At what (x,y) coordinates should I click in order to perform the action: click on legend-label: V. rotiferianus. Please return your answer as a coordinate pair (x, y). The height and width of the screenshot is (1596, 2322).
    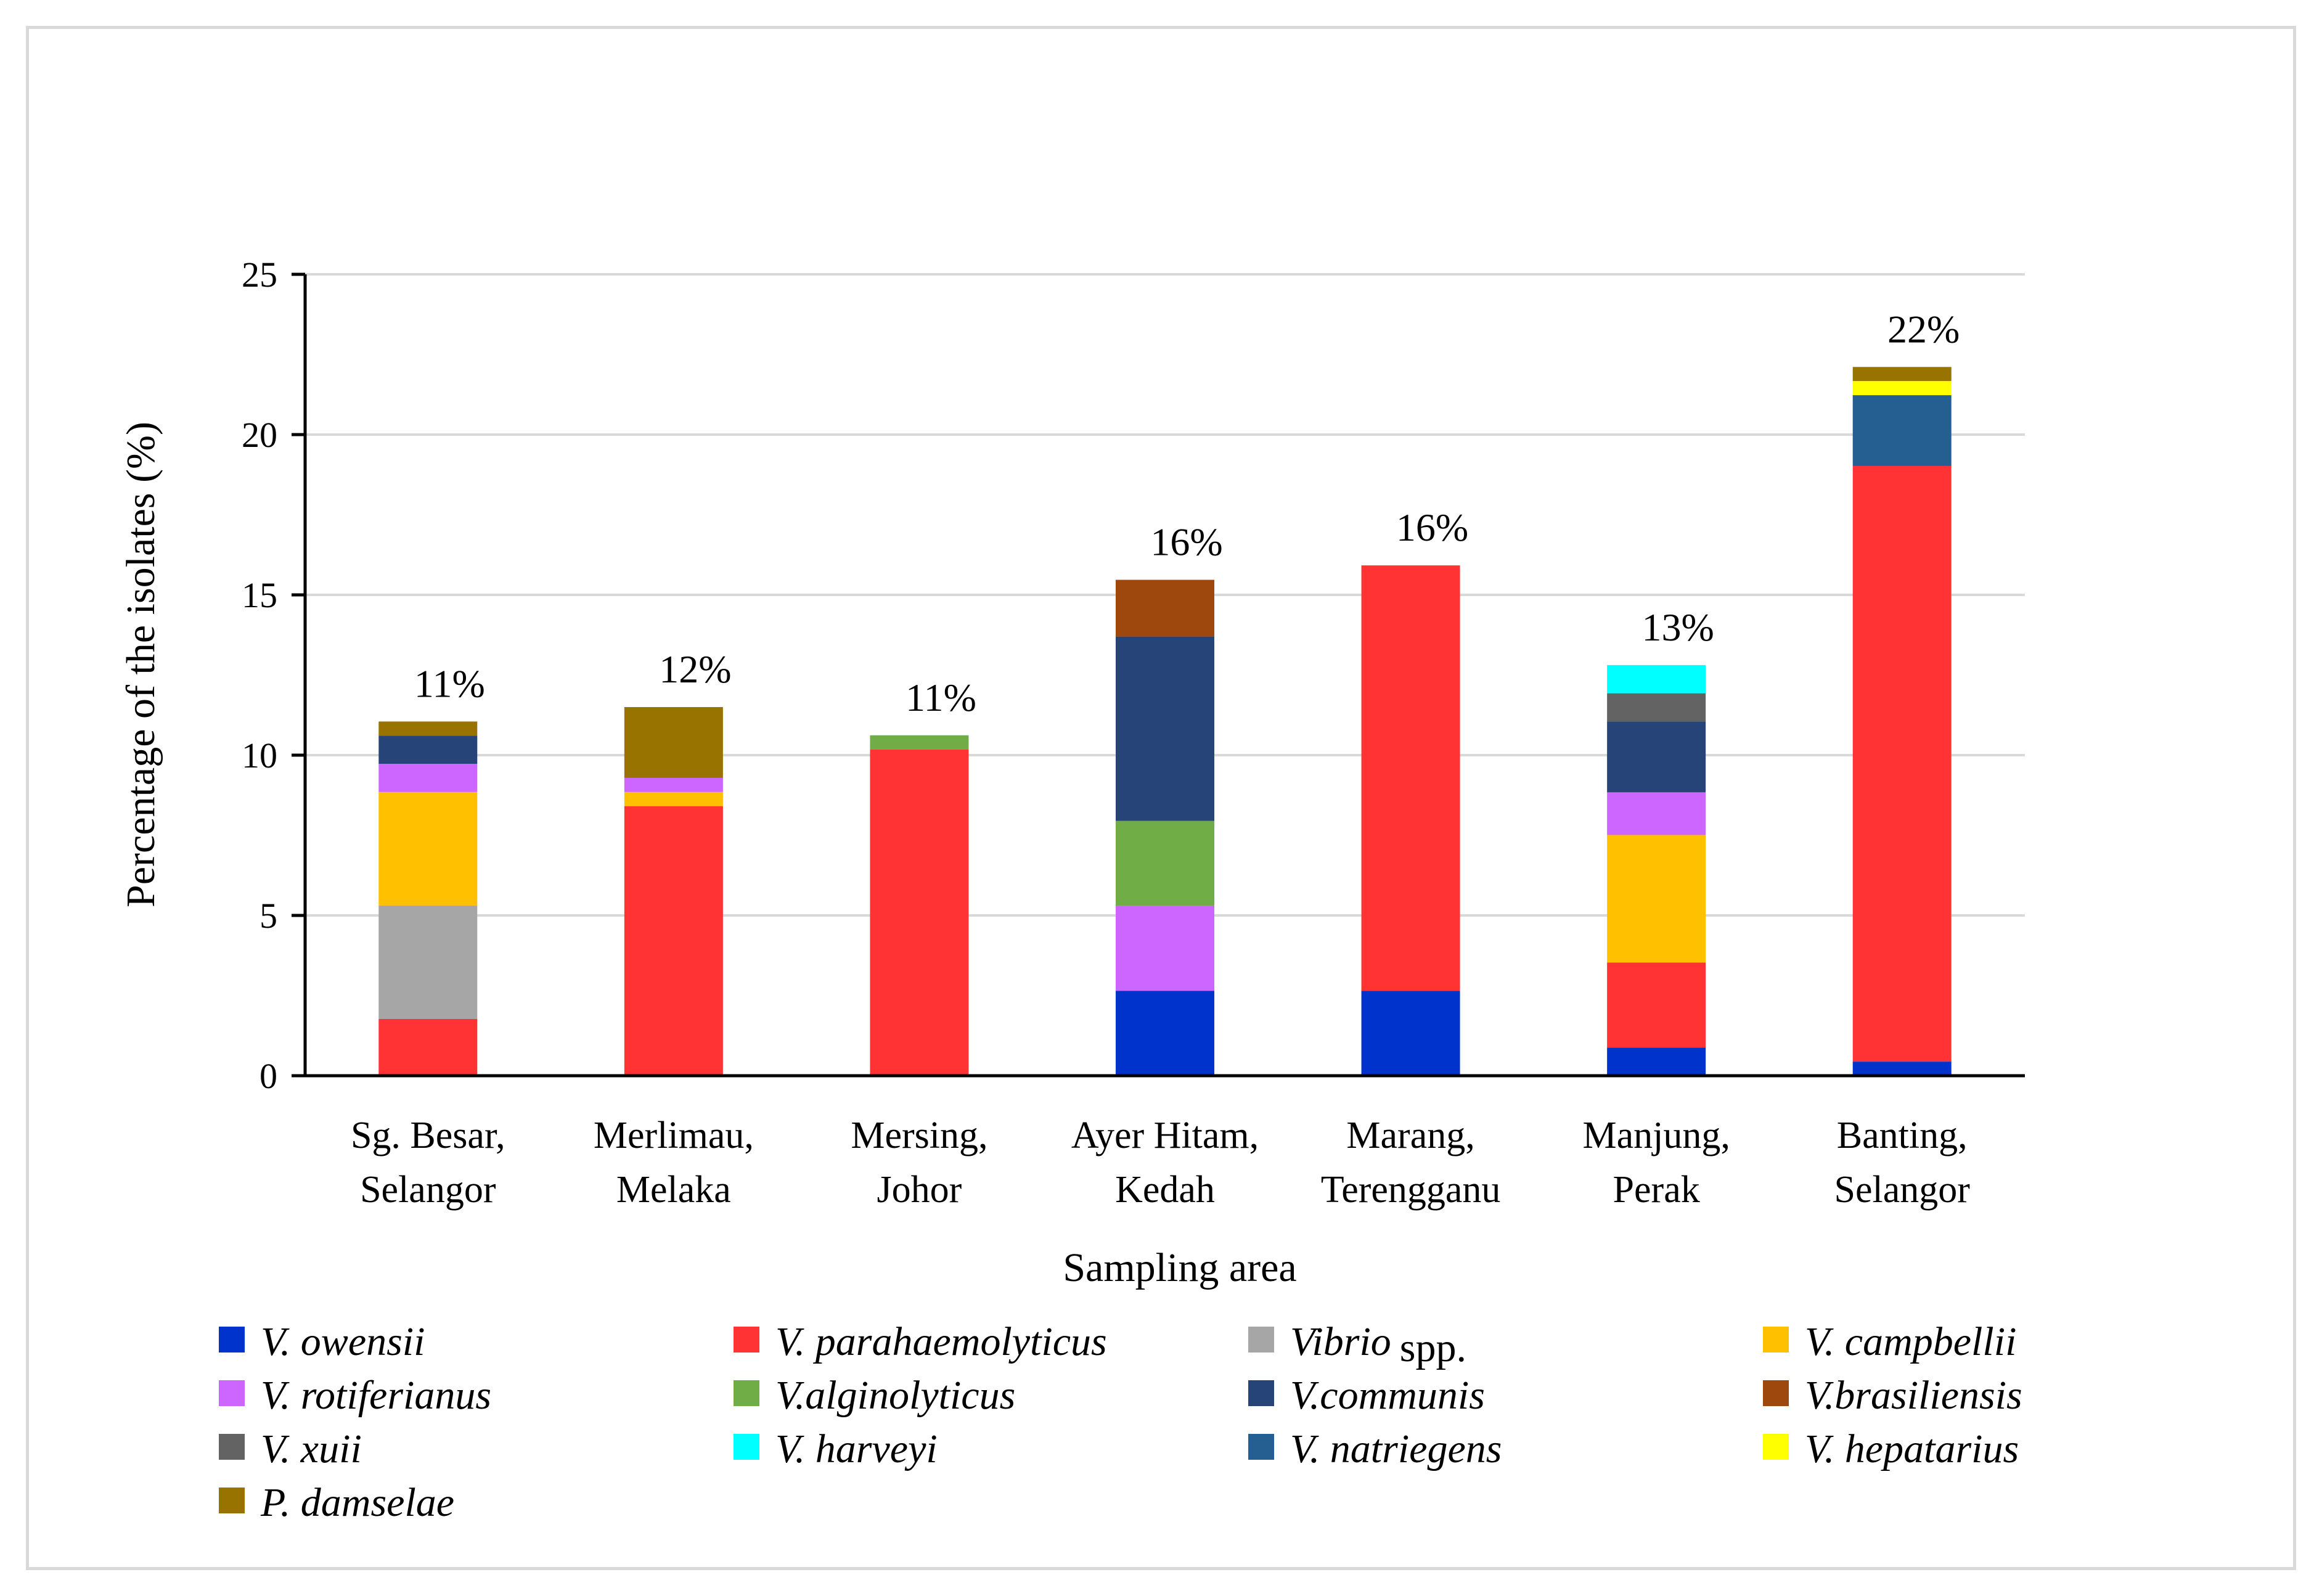
    Looking at the image, I should click on (376, 1395).